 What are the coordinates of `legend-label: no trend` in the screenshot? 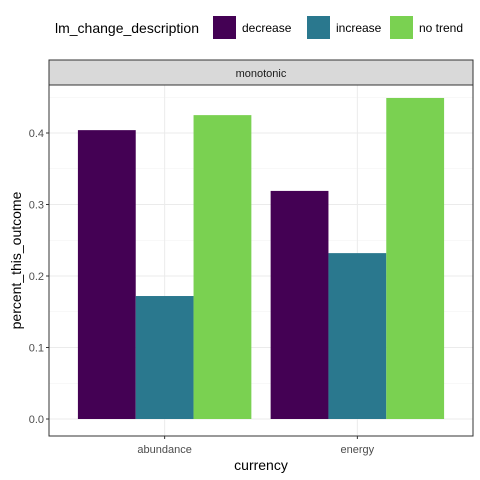 It's located at (441, 28).